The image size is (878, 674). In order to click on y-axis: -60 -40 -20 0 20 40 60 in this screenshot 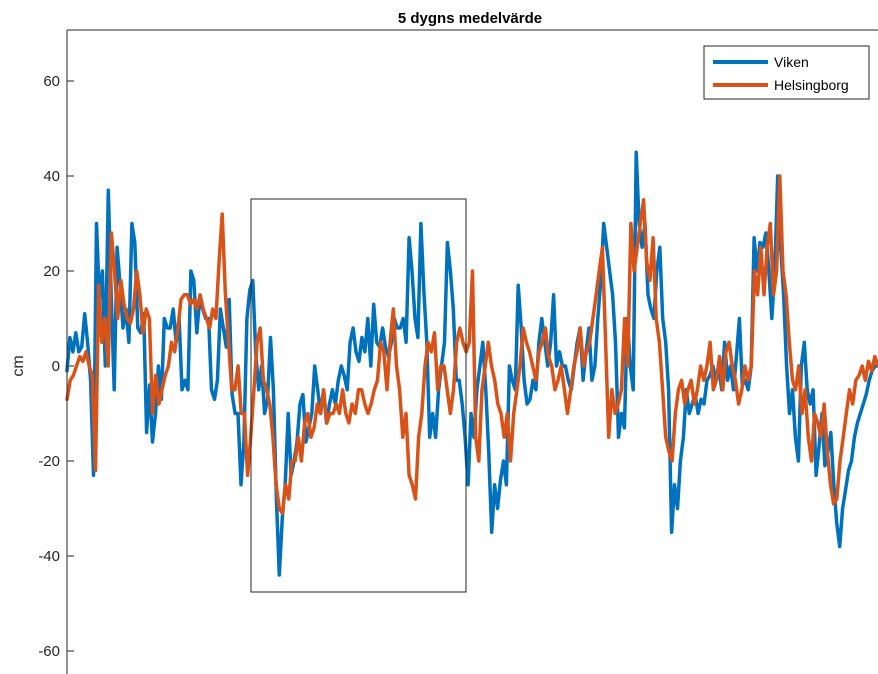, I will do `click(56, 366)`.